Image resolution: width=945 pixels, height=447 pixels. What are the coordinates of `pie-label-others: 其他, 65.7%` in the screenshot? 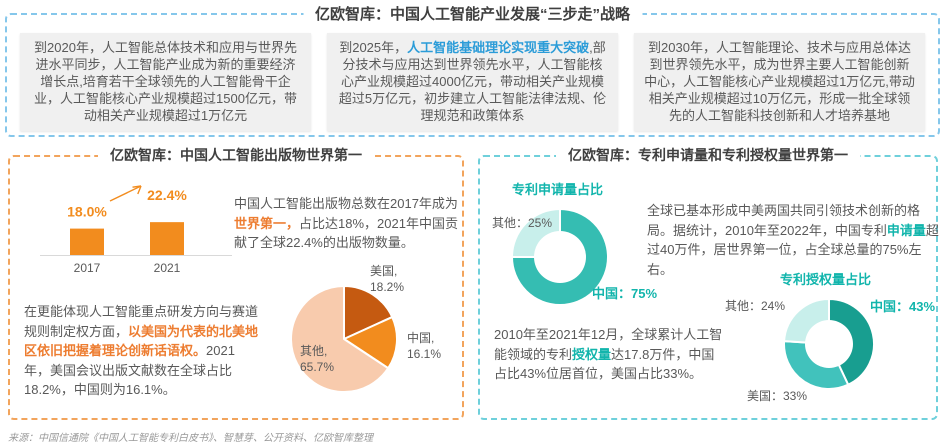 It's located at (317, 359).